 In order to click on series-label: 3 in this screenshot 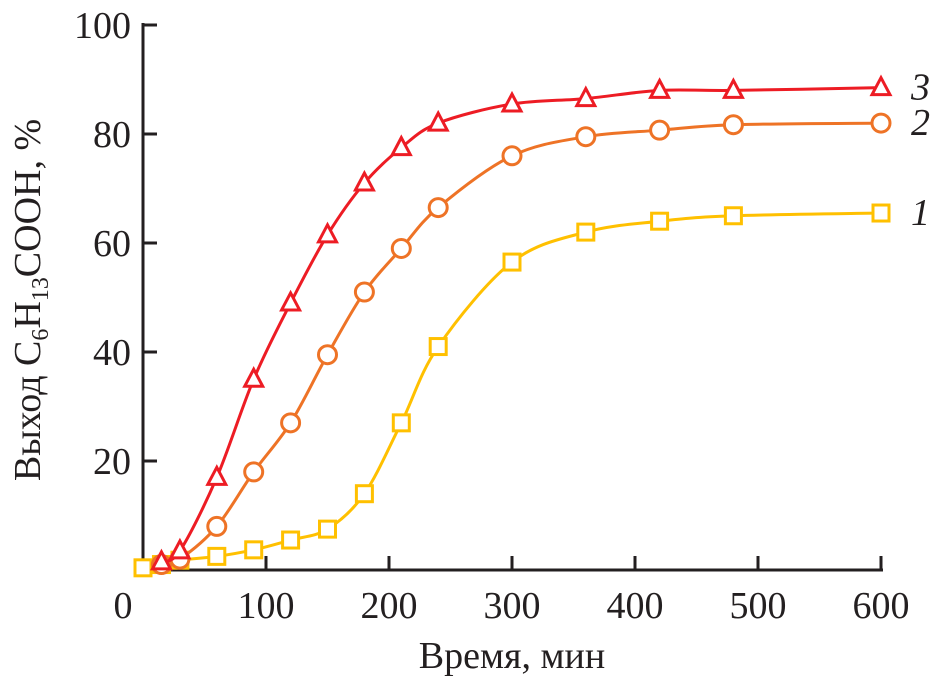, I will do `click(920, 88)`.